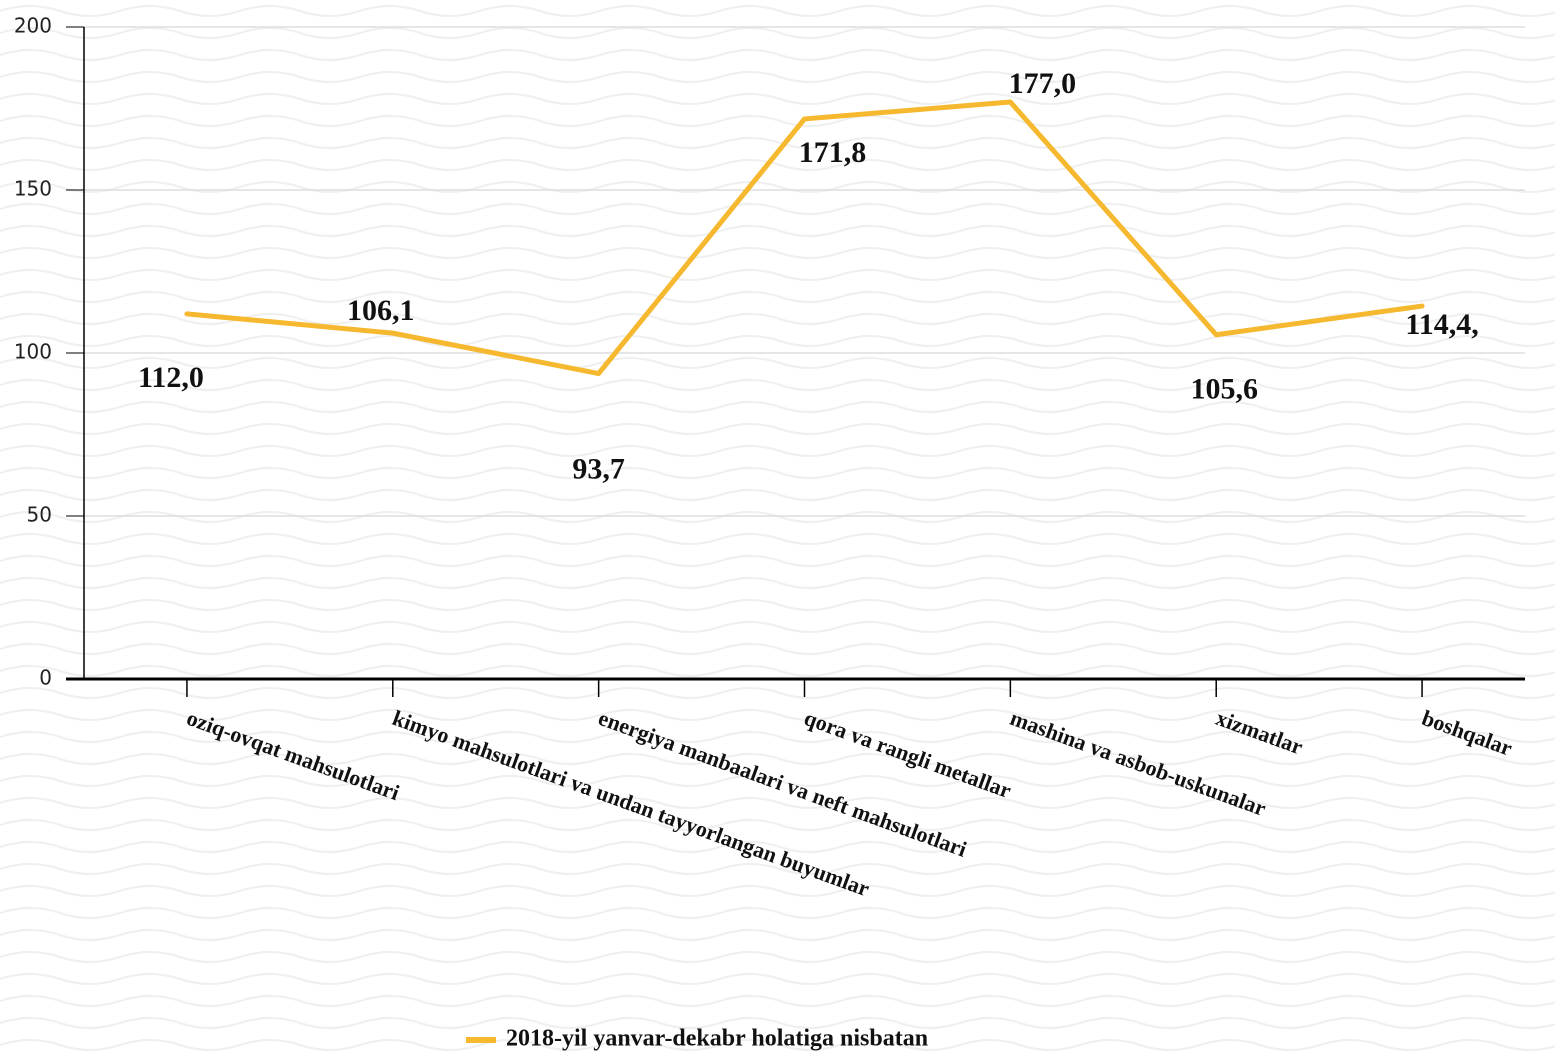  I want to click on data-label: 114,4,, so click(1441, 324).